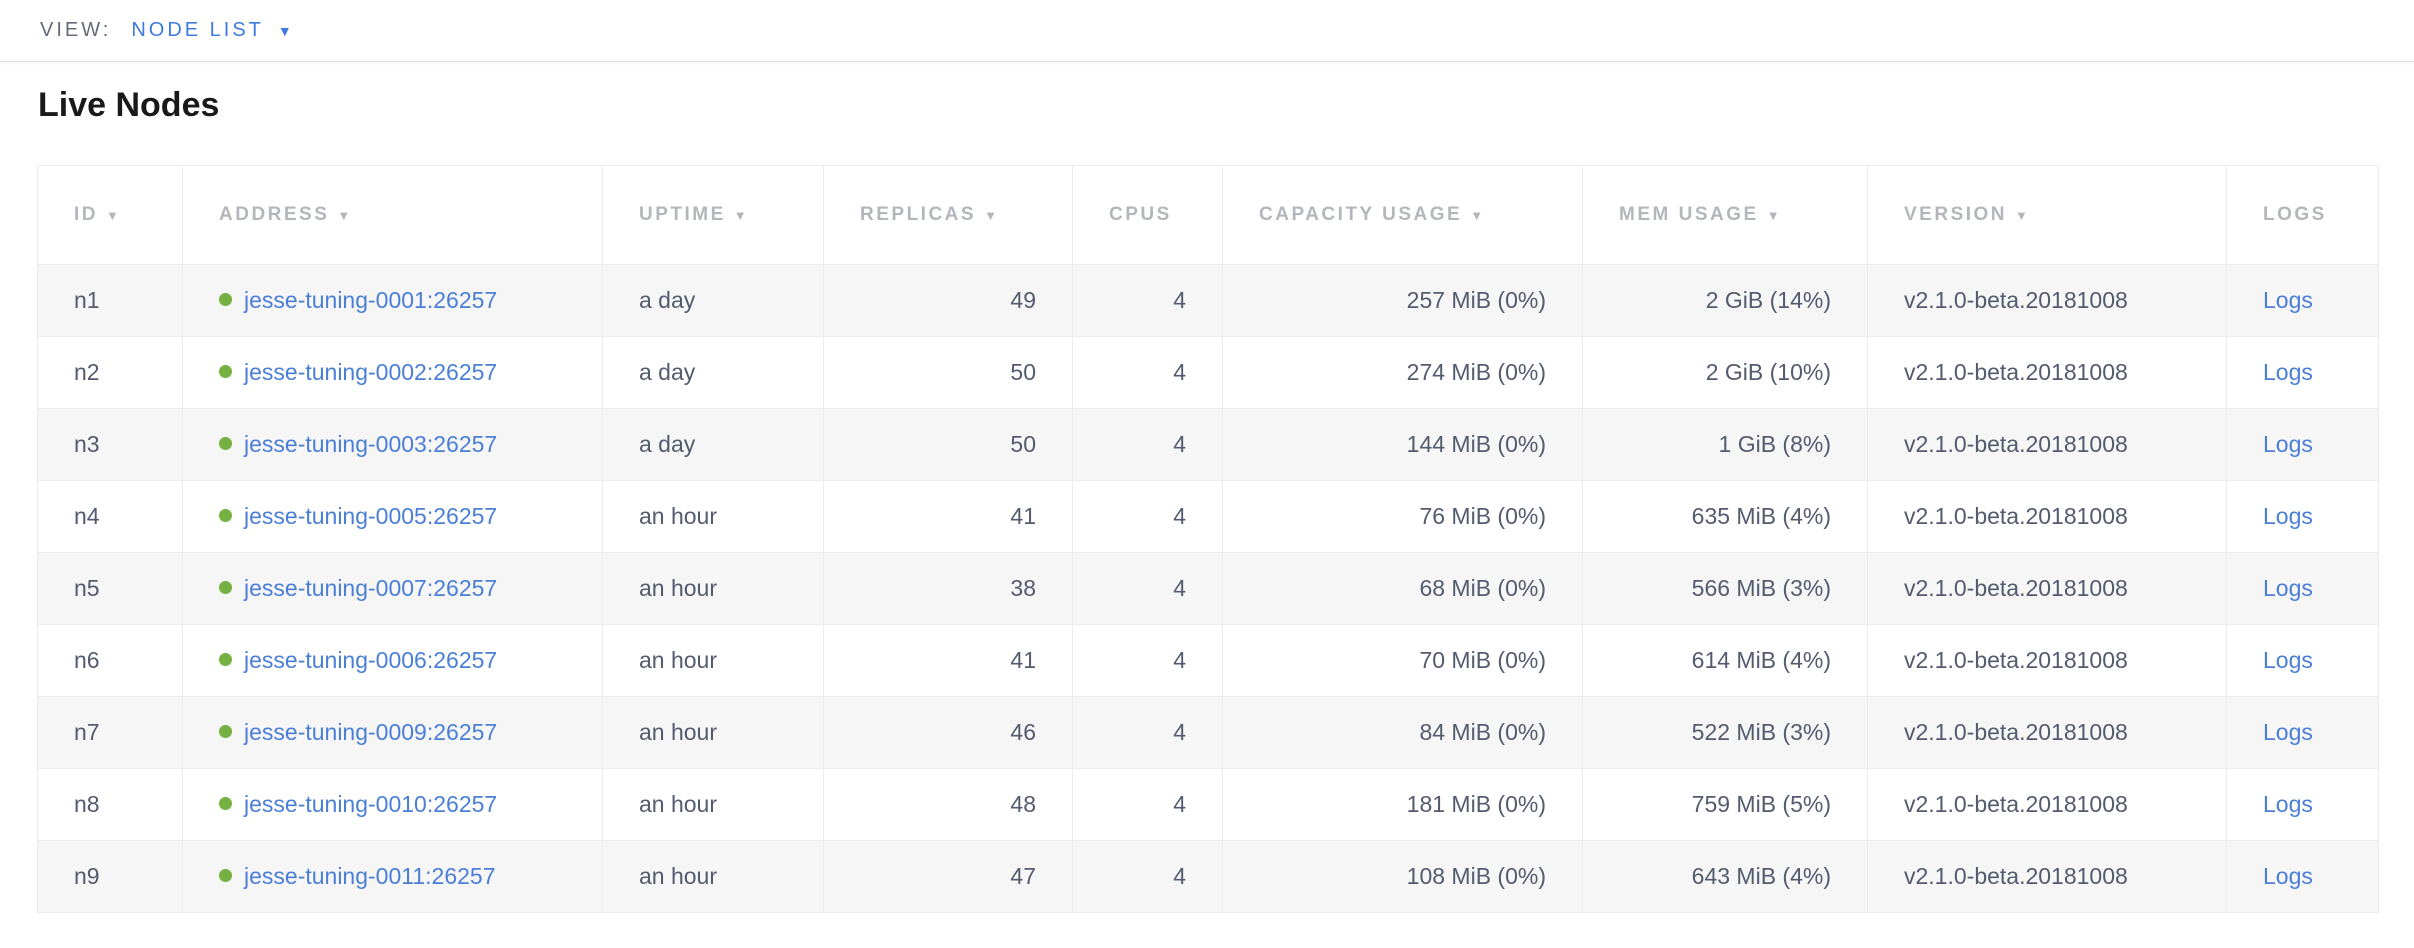 Image resolution: width=2414 pixels, height=948 pixels. What do you see at coordinates (370, 876) in the screenshot?
I see `node-address-link: jesse-tuning-0011:26257` at bounding box center [370, 876].